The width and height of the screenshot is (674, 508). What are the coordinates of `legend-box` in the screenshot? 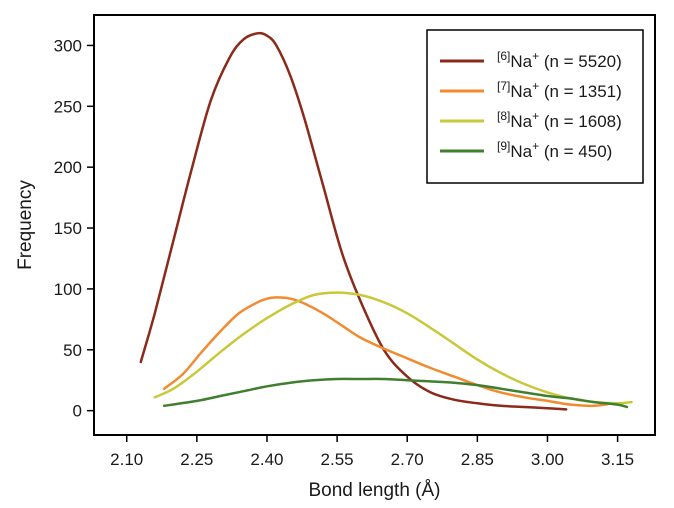 It's located at (535, 106).